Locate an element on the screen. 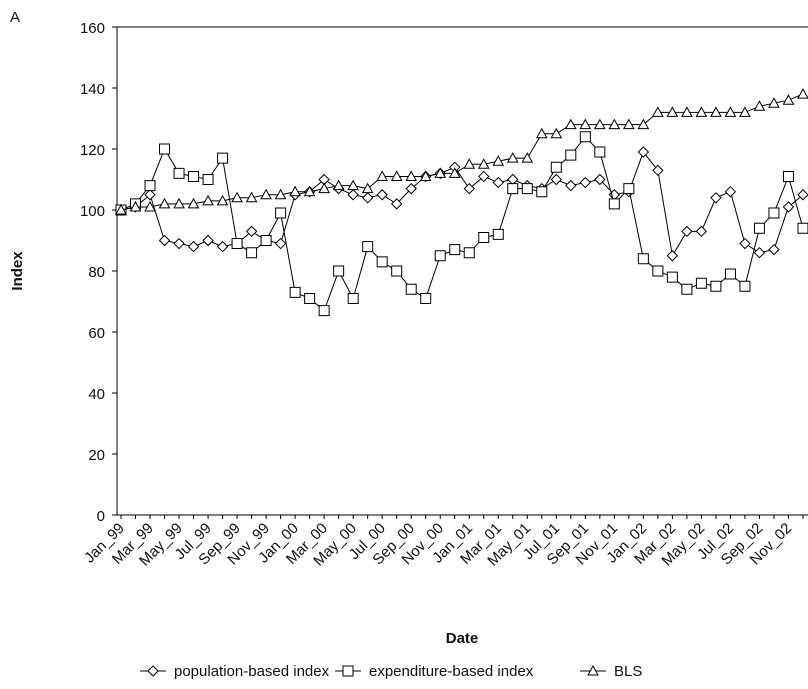 This screenshot has width=808, height=689. y-tick-label: 140 is located at coordinates (92, 89).